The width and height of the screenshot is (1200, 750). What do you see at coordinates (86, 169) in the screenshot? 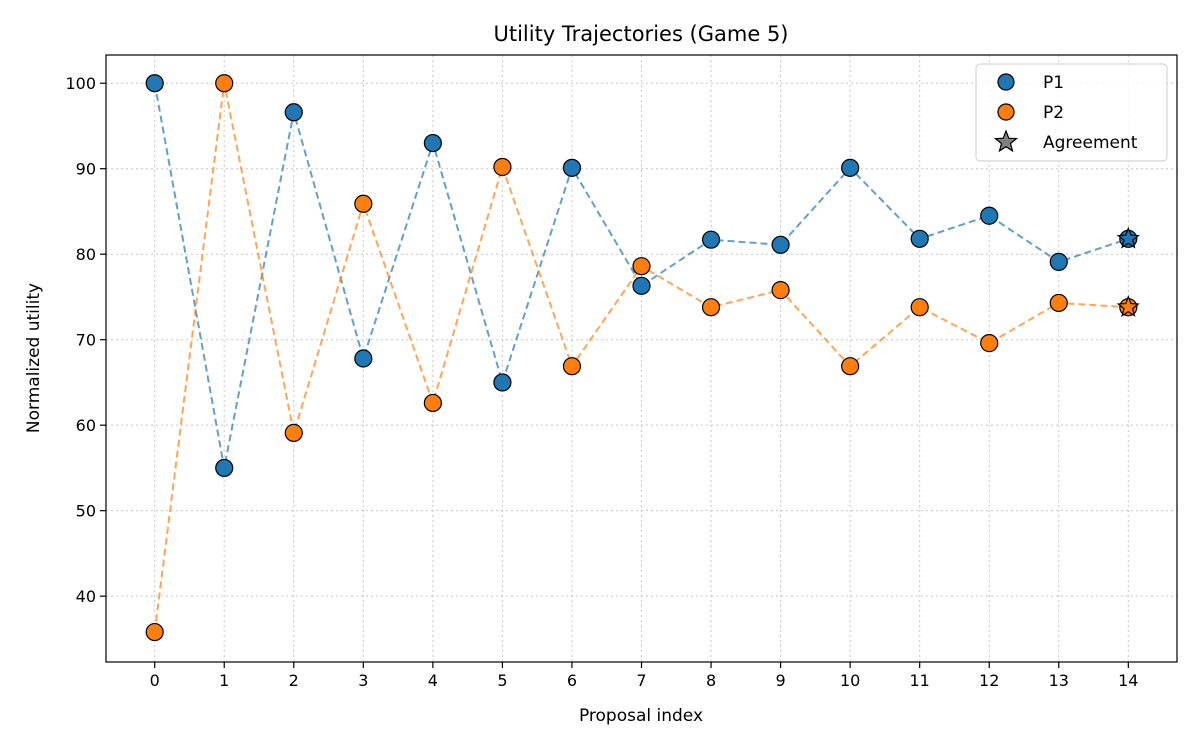
I see `y-tick-label: 90` at bounding box center [86, 169].